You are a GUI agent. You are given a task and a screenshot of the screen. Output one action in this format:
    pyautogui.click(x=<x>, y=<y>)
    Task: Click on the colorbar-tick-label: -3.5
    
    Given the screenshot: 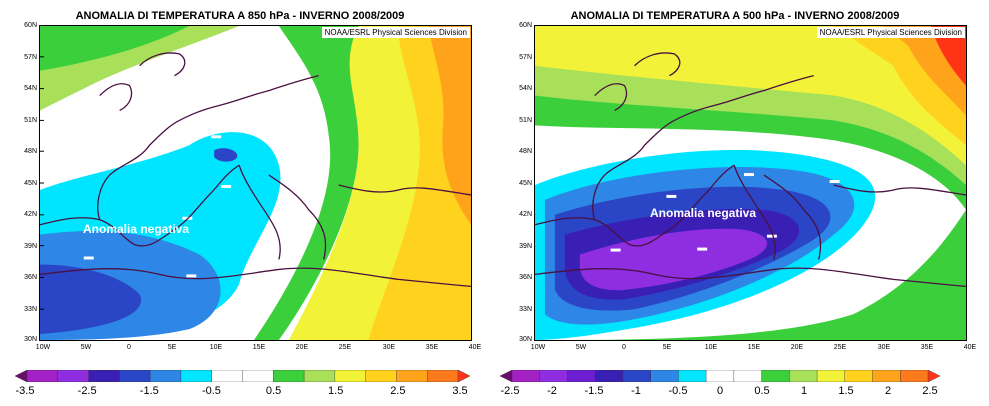 What is the action you would take?
    pyautogui.click(x=25, y=391)
    